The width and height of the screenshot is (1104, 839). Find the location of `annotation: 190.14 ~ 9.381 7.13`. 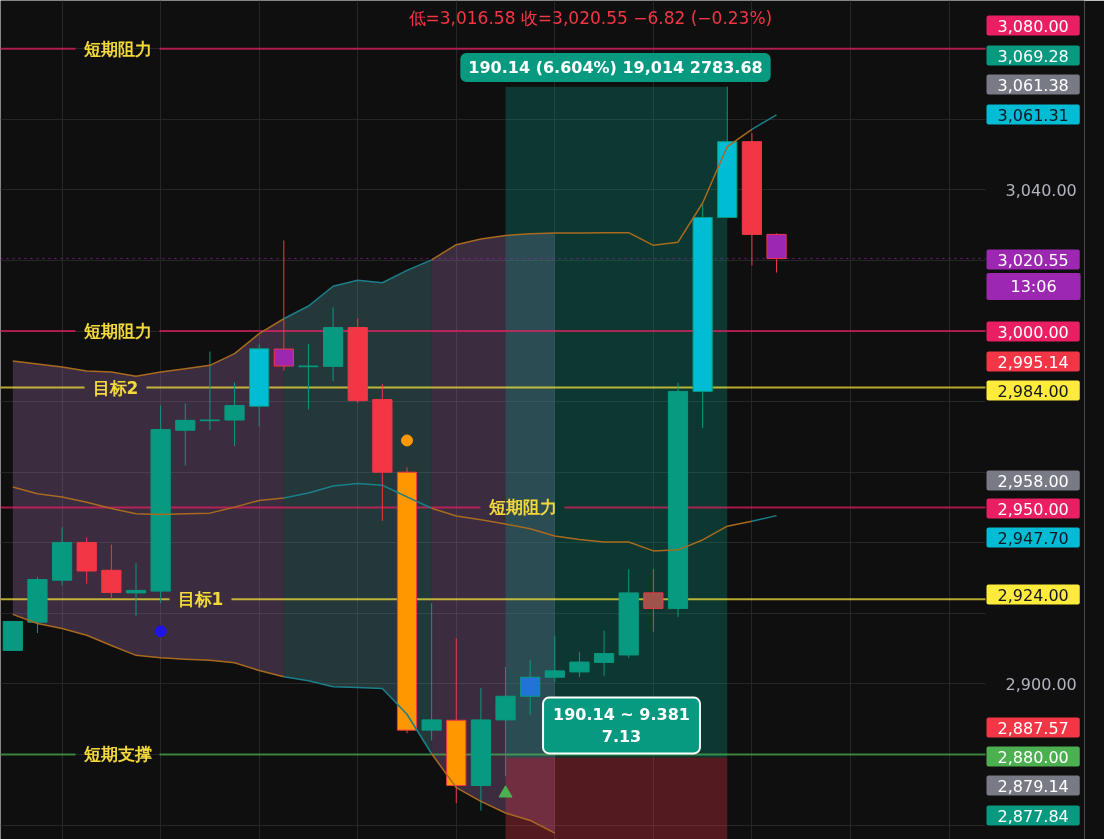

annotation: 190.14 ~ 9.381 7.13 is located at coordinates (621, 725).